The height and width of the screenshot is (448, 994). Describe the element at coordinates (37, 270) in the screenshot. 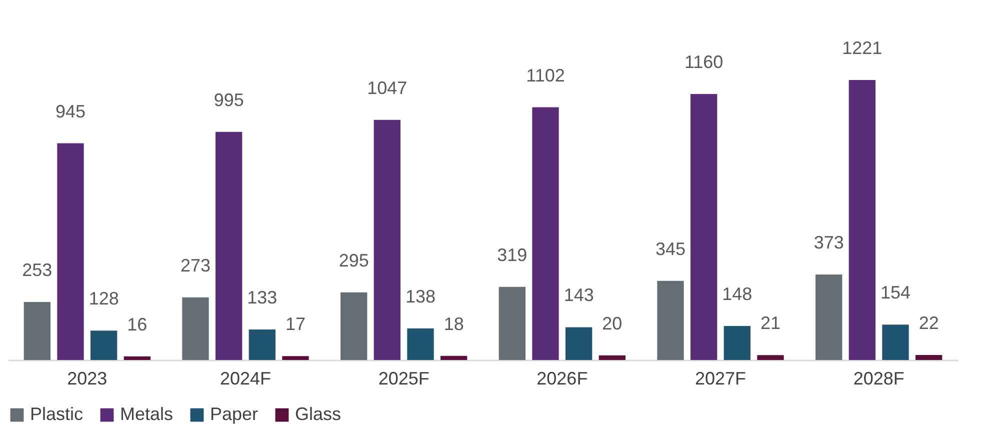

I see `data-label: 253` at that location.